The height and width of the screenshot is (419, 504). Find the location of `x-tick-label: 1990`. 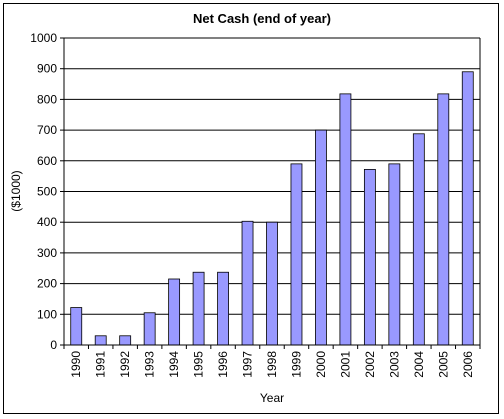

x-tick-label: 1990 is located at coordinates (76, 364).